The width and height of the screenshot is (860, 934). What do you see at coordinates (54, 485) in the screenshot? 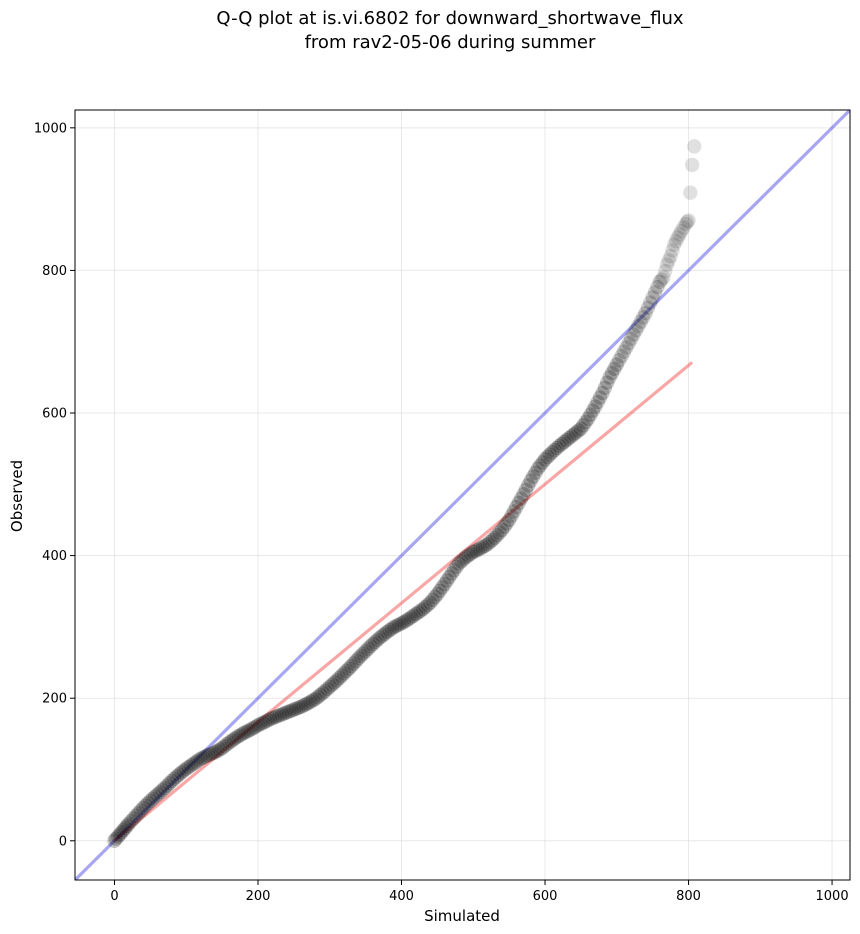
I see `y-axis-ticks: 0 200 400 600 800 1000` at bounding box center [54, 485].